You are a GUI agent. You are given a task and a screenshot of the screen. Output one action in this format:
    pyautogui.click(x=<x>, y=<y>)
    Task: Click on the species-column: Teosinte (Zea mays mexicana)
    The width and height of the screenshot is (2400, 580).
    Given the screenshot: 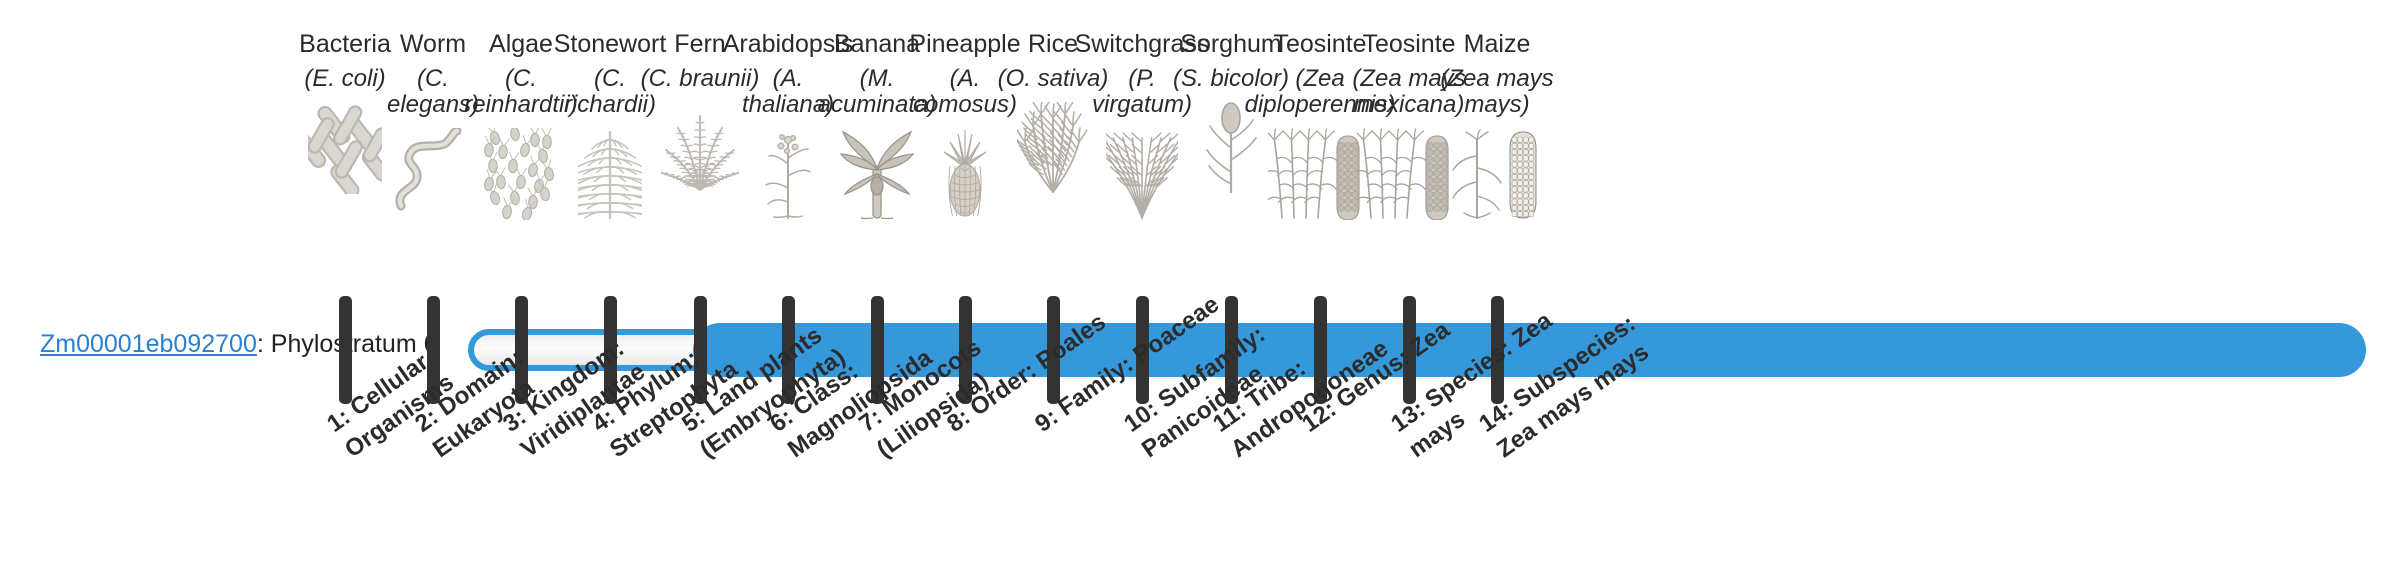 What is the action you would take?
    pyautogui.click(x=1409, y=125)
    